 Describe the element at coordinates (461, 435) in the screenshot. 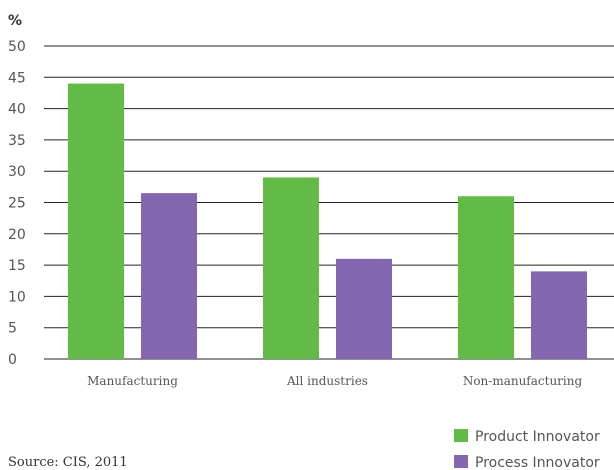

I see `legend-swatch-product-innovator` at that location.